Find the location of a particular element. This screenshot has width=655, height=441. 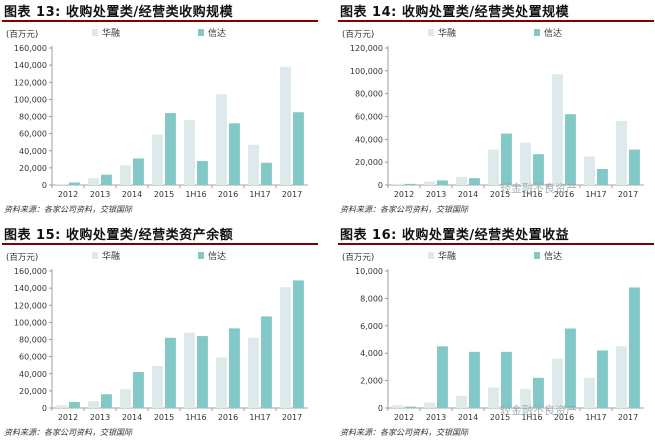

bar-华融-1H16 is located at coordinates (189, 152).